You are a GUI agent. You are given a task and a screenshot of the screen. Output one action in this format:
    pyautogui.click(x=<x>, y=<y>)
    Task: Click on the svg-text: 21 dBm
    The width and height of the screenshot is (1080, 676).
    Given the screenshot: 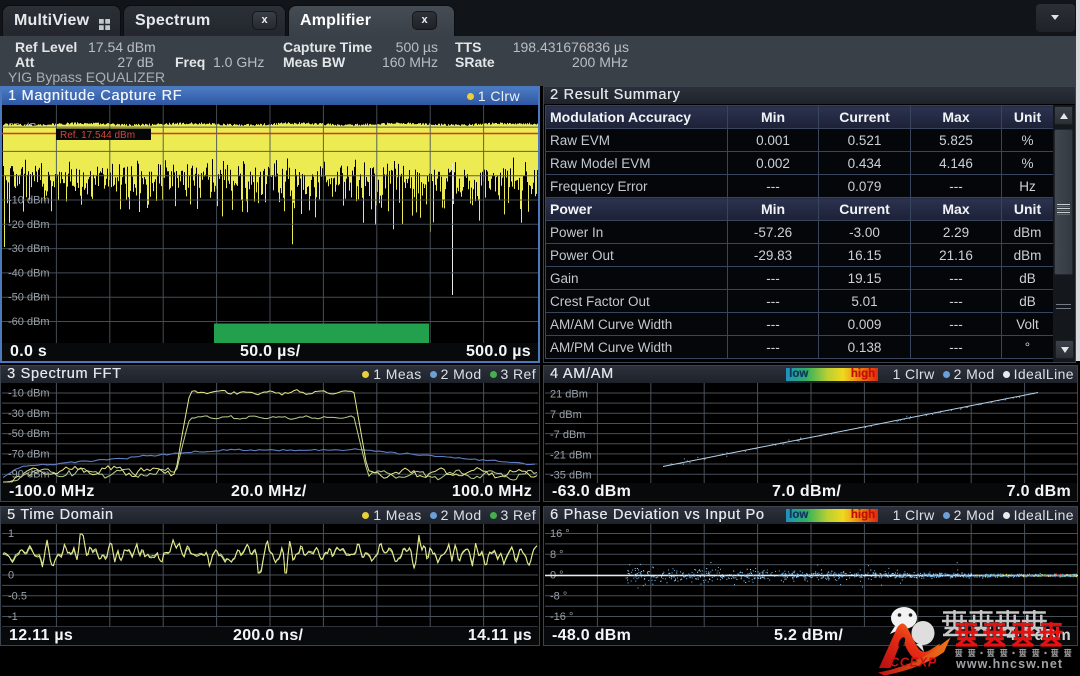 What is the action you would take?
    pyautogui.click(x=569, y=395)
    